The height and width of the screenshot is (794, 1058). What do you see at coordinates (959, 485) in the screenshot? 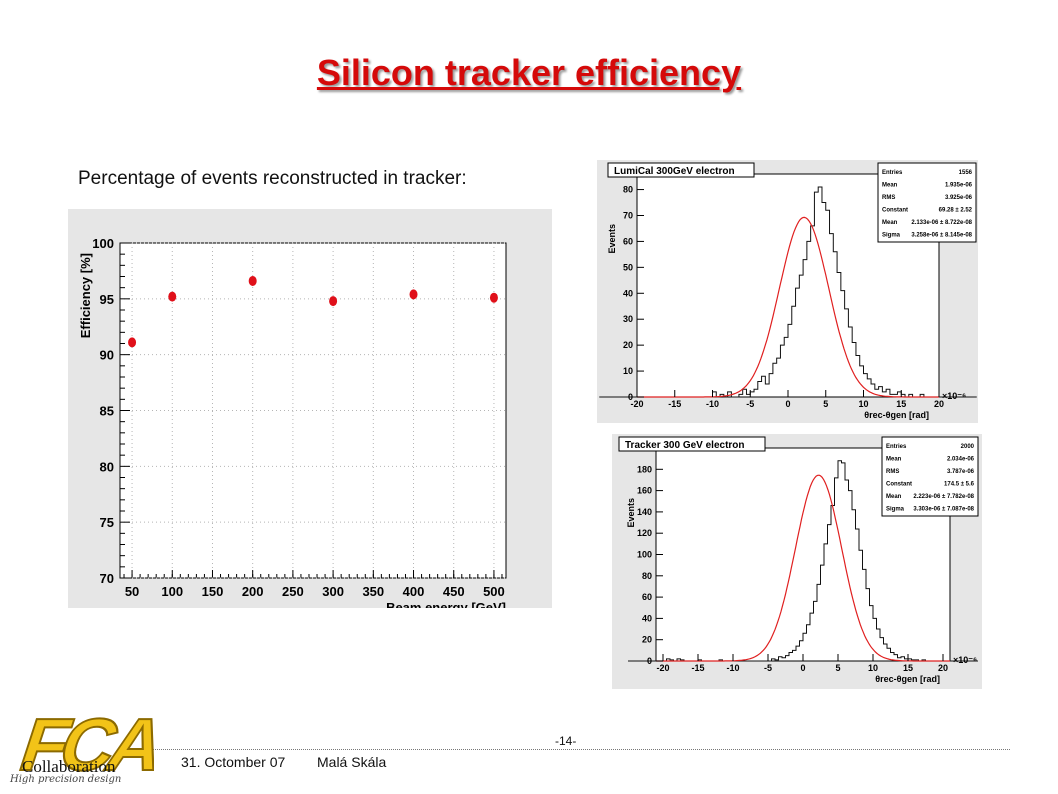
I see `stats-value: 174.5 ± 5.6` at bounding box center [959, 485].